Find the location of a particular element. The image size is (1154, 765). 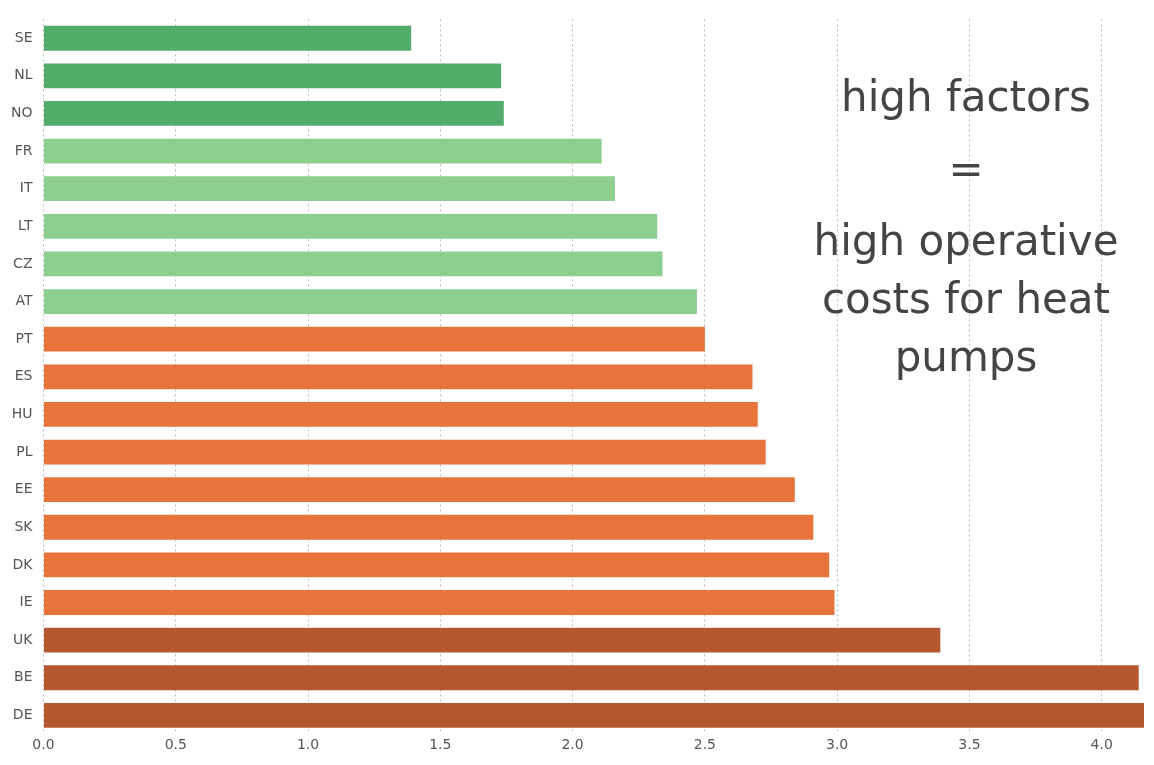

y-tick-label: CZ is located at coordinates (23, 262).